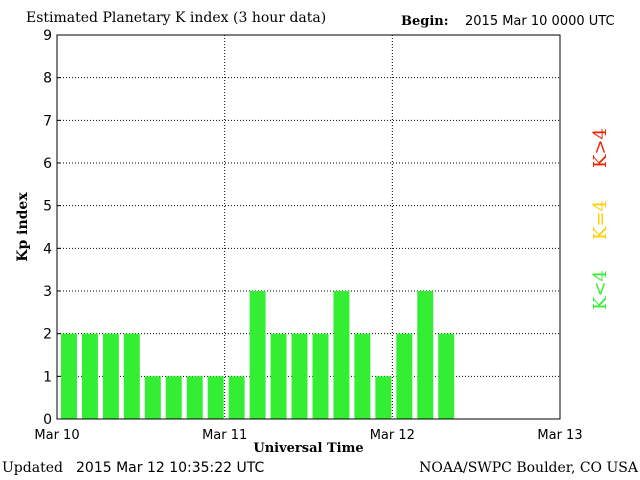 The image size is (640, 480). What do you see at coordinates (47, 249) in the screenshot?
I see `y-tick-label: 4` at bounding box center [47, 249].